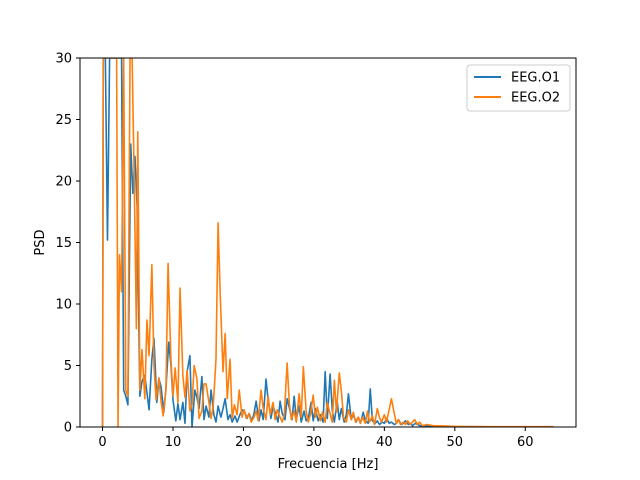  What do you see at coordinates (63, 243) in the screenshot?
I see `y-tick-label: 15` at bounding box center [63, 243].